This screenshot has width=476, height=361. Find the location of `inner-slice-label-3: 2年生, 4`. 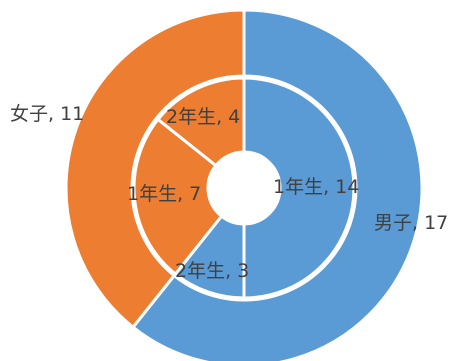

inner-slice-label-3: 2年生, 4 is located at coordinates (203, 117).